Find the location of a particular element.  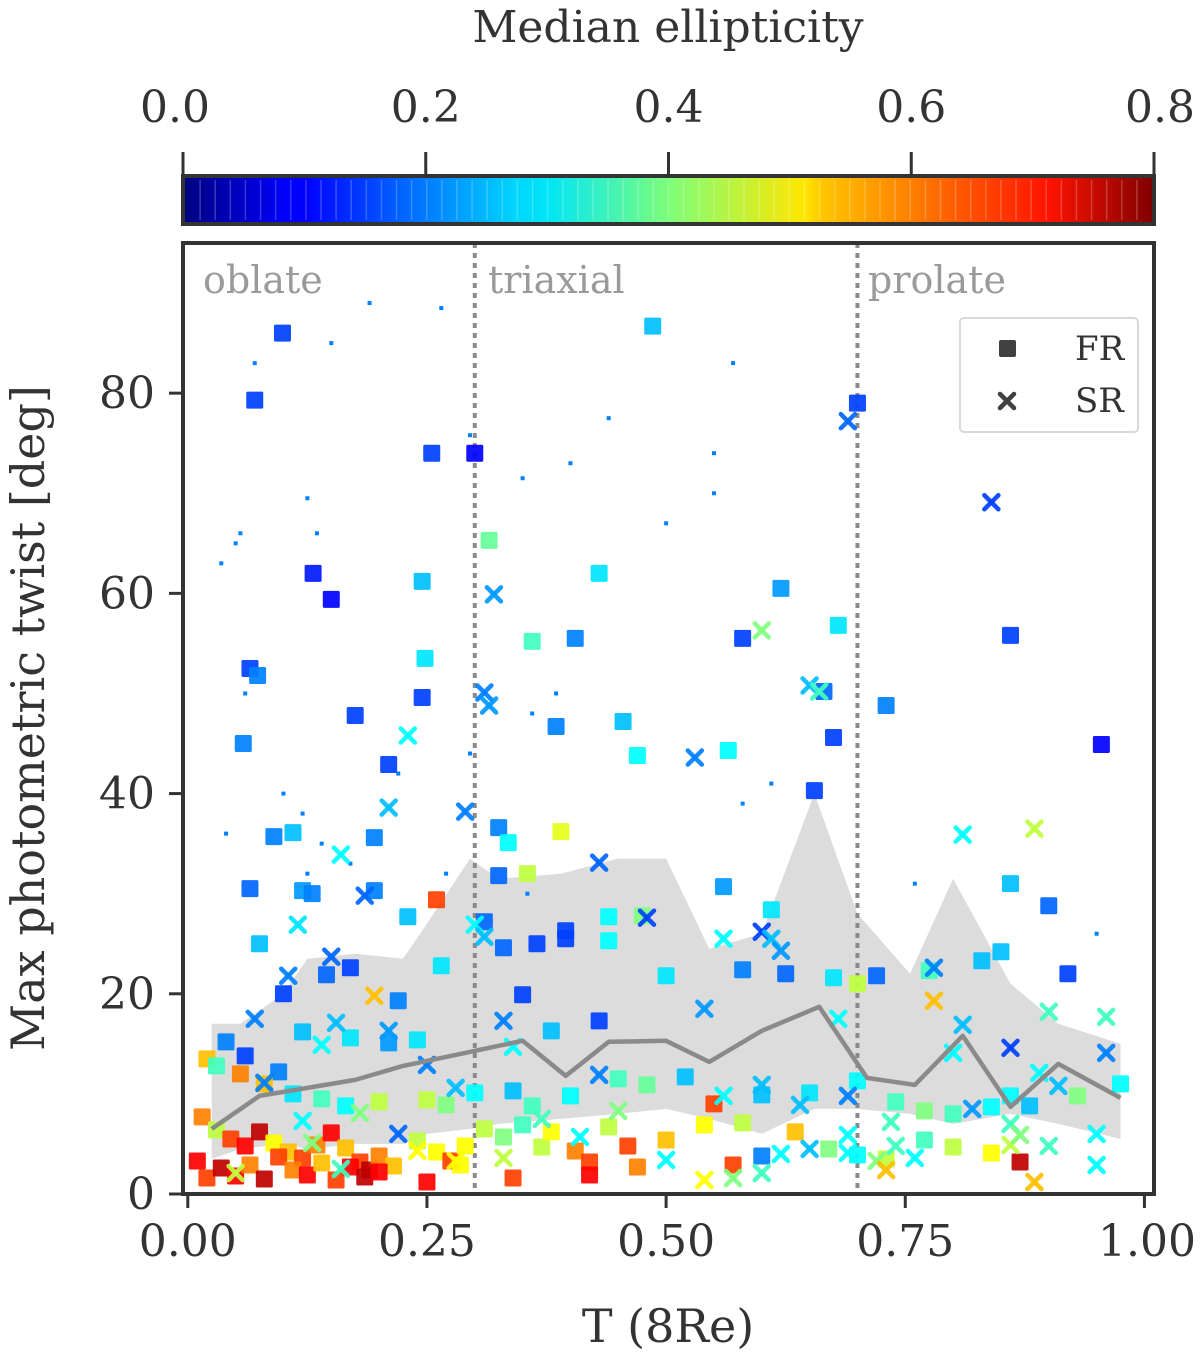

legend-sr-marker is located at coordinates (1007, 401).